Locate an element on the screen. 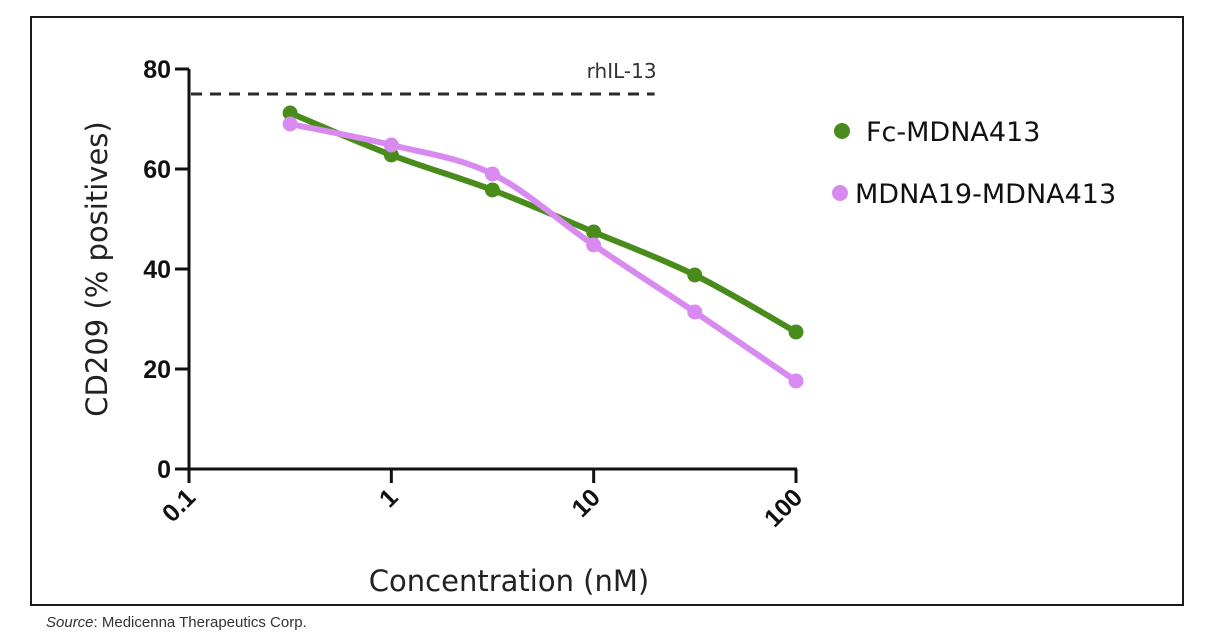  source-prefix: Source is located at coordinates (70, 622).